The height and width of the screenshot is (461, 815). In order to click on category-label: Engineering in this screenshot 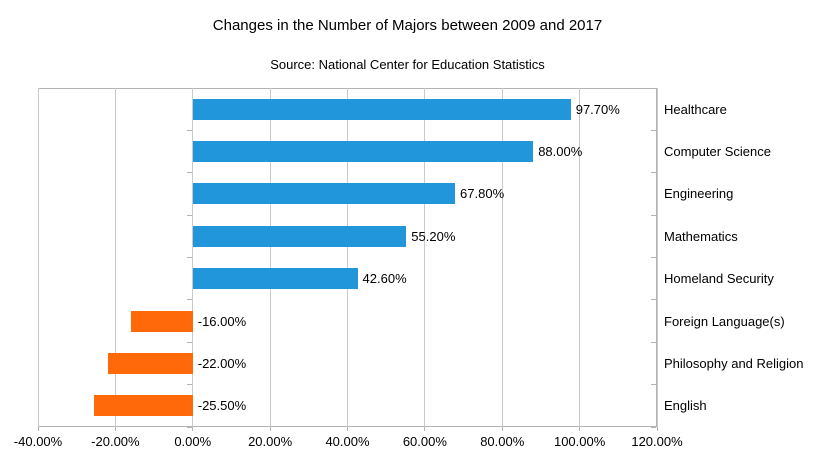, I will do `click(699, 194)`.